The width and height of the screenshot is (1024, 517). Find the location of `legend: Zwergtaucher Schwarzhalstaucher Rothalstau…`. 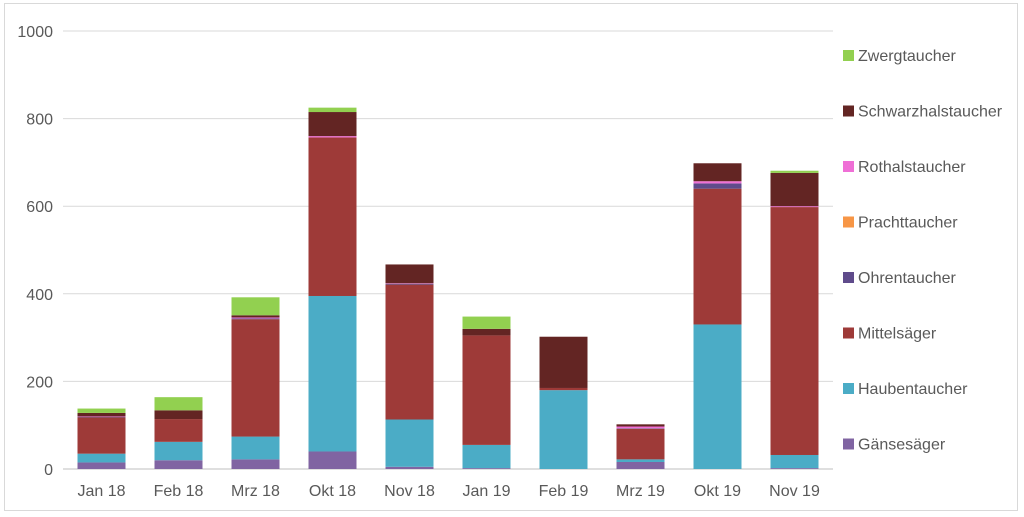

legend: Zwergtaucher Schwarzhalstaucher Rothalstau… is located at coordinates (923, 251).